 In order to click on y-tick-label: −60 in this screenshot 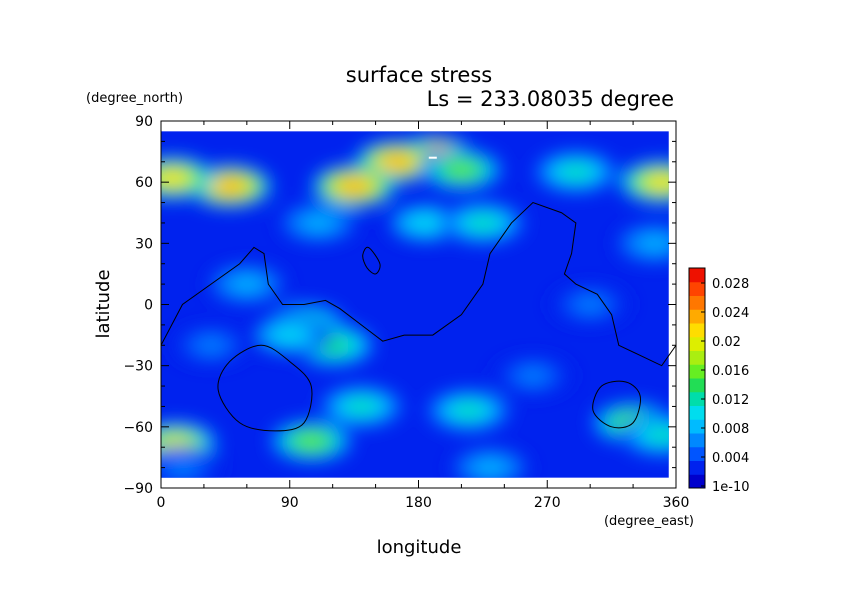, I will do `click(138, 428)`.